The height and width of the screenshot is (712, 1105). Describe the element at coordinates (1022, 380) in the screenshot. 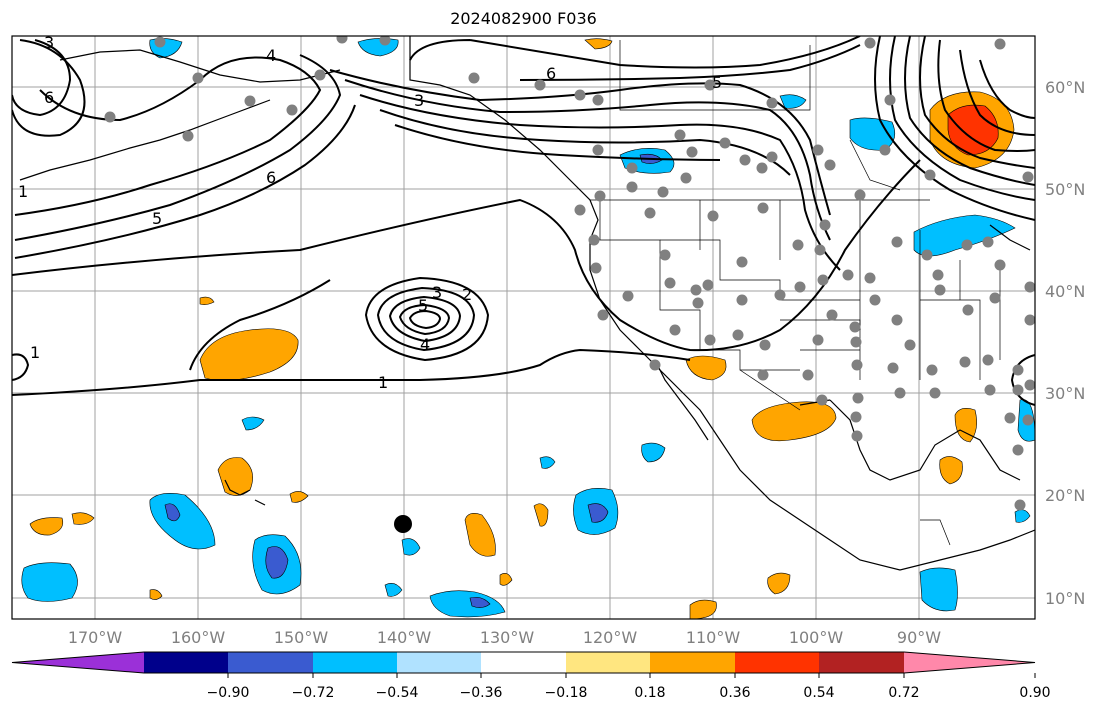

I see `contour-east-edge` at that location.